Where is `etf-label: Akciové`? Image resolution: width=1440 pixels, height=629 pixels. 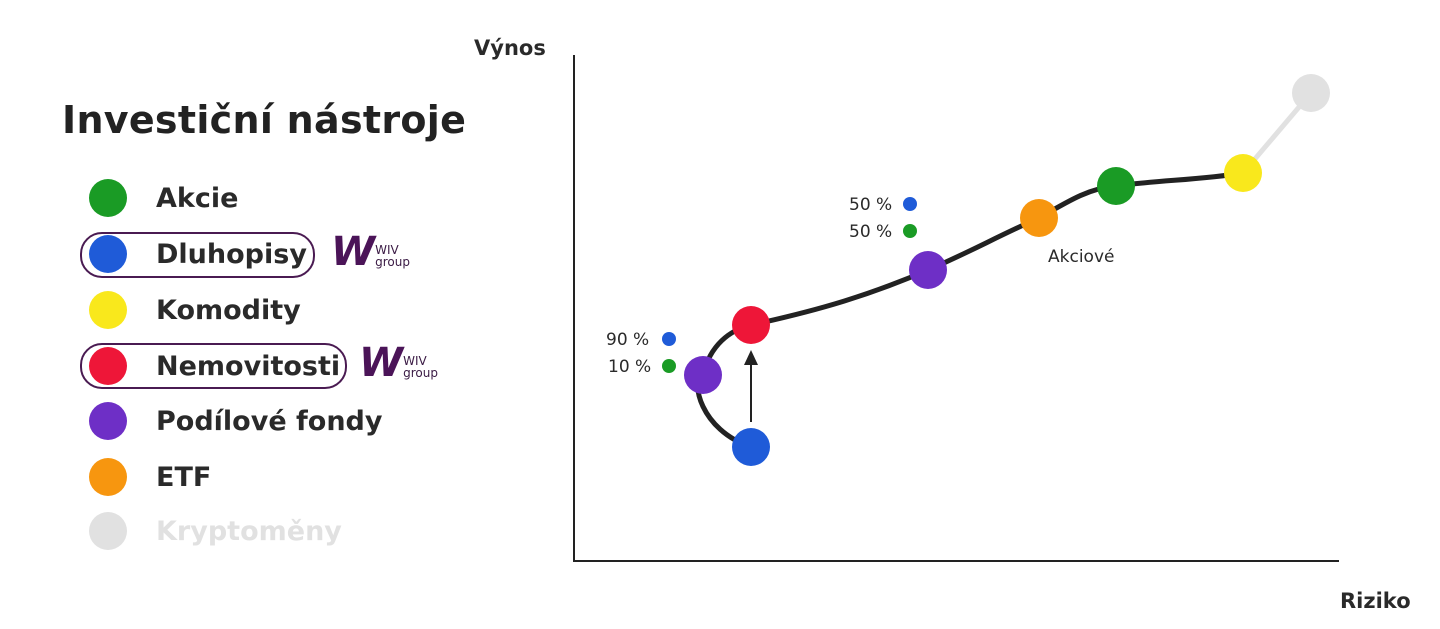
etf-label: Akciové is located at coordinates (1081, 257).